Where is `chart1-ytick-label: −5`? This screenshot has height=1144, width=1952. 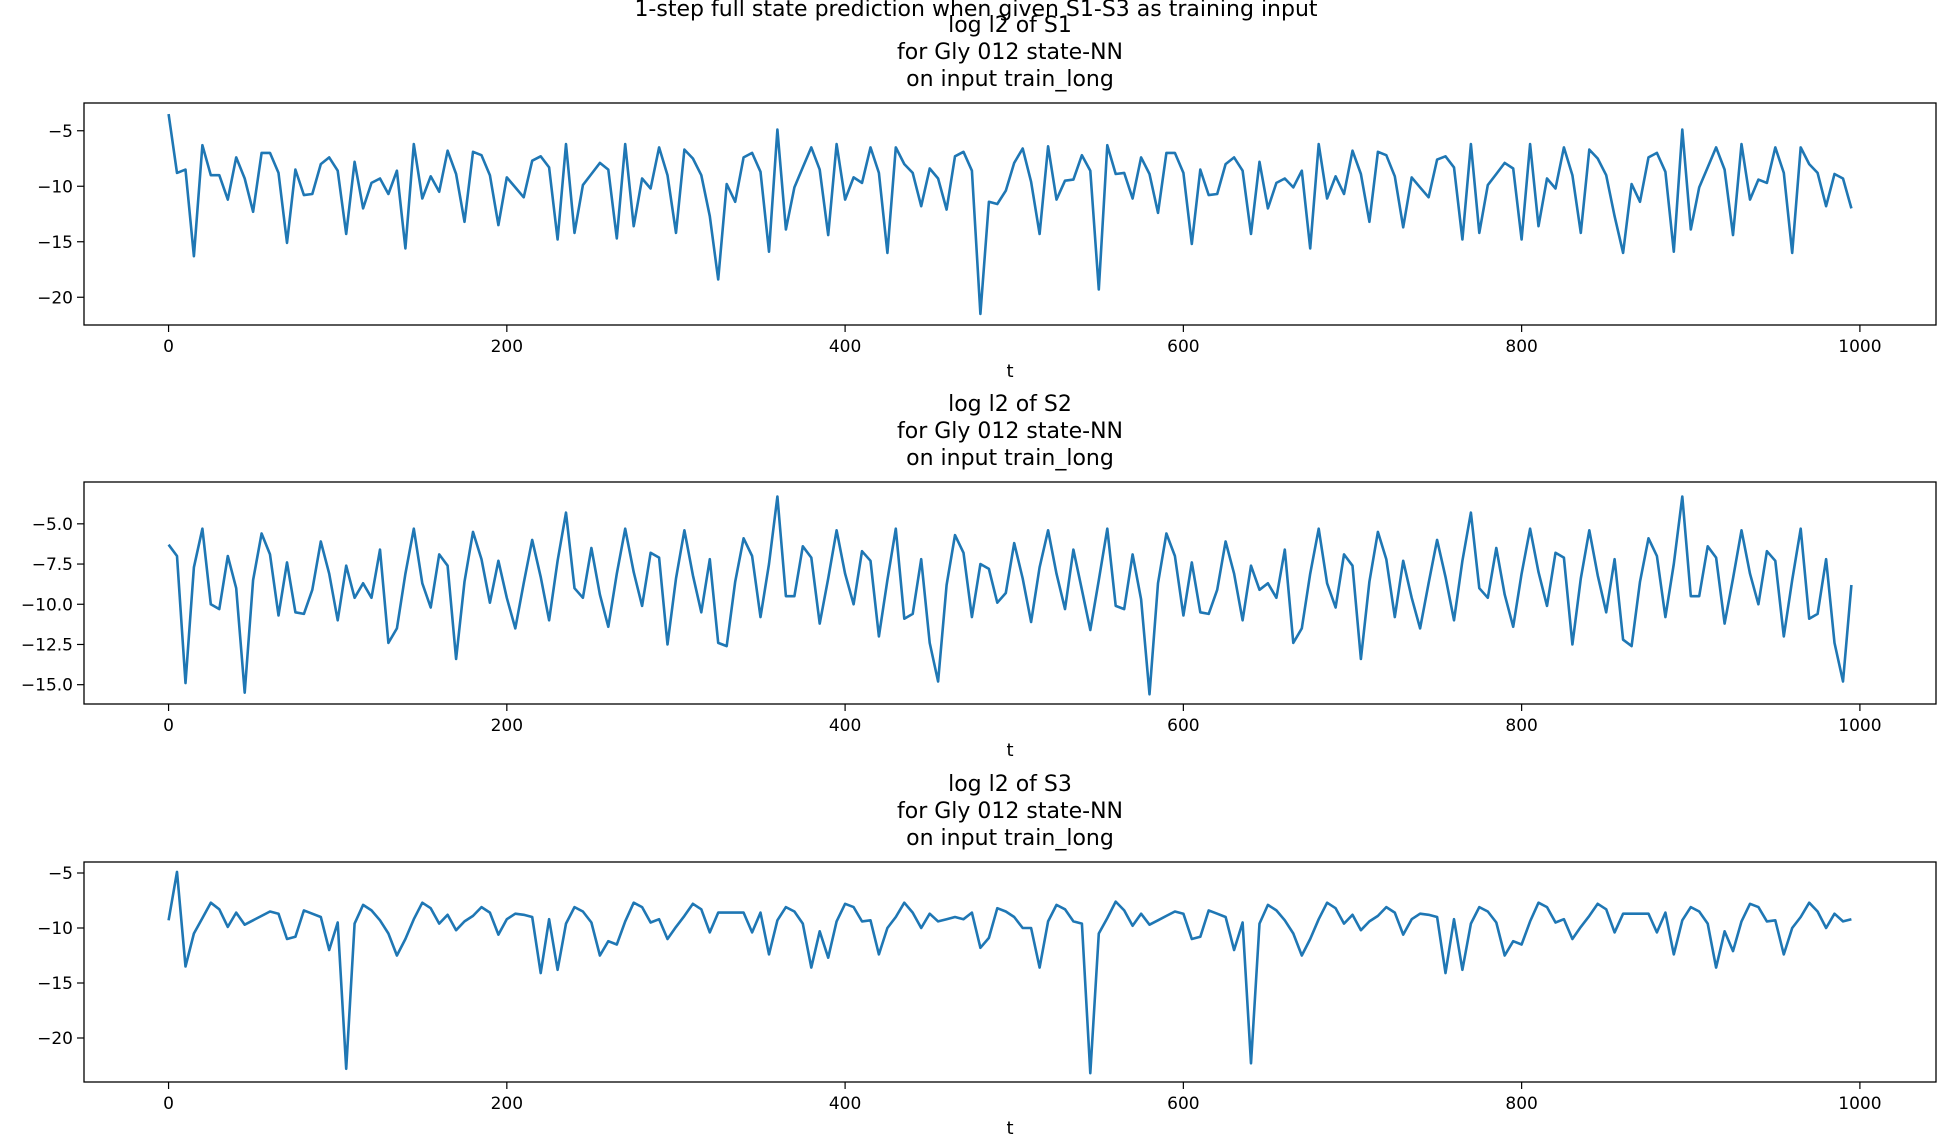
chart1-ytick-label: −5 is located at coordinates (60, 132).